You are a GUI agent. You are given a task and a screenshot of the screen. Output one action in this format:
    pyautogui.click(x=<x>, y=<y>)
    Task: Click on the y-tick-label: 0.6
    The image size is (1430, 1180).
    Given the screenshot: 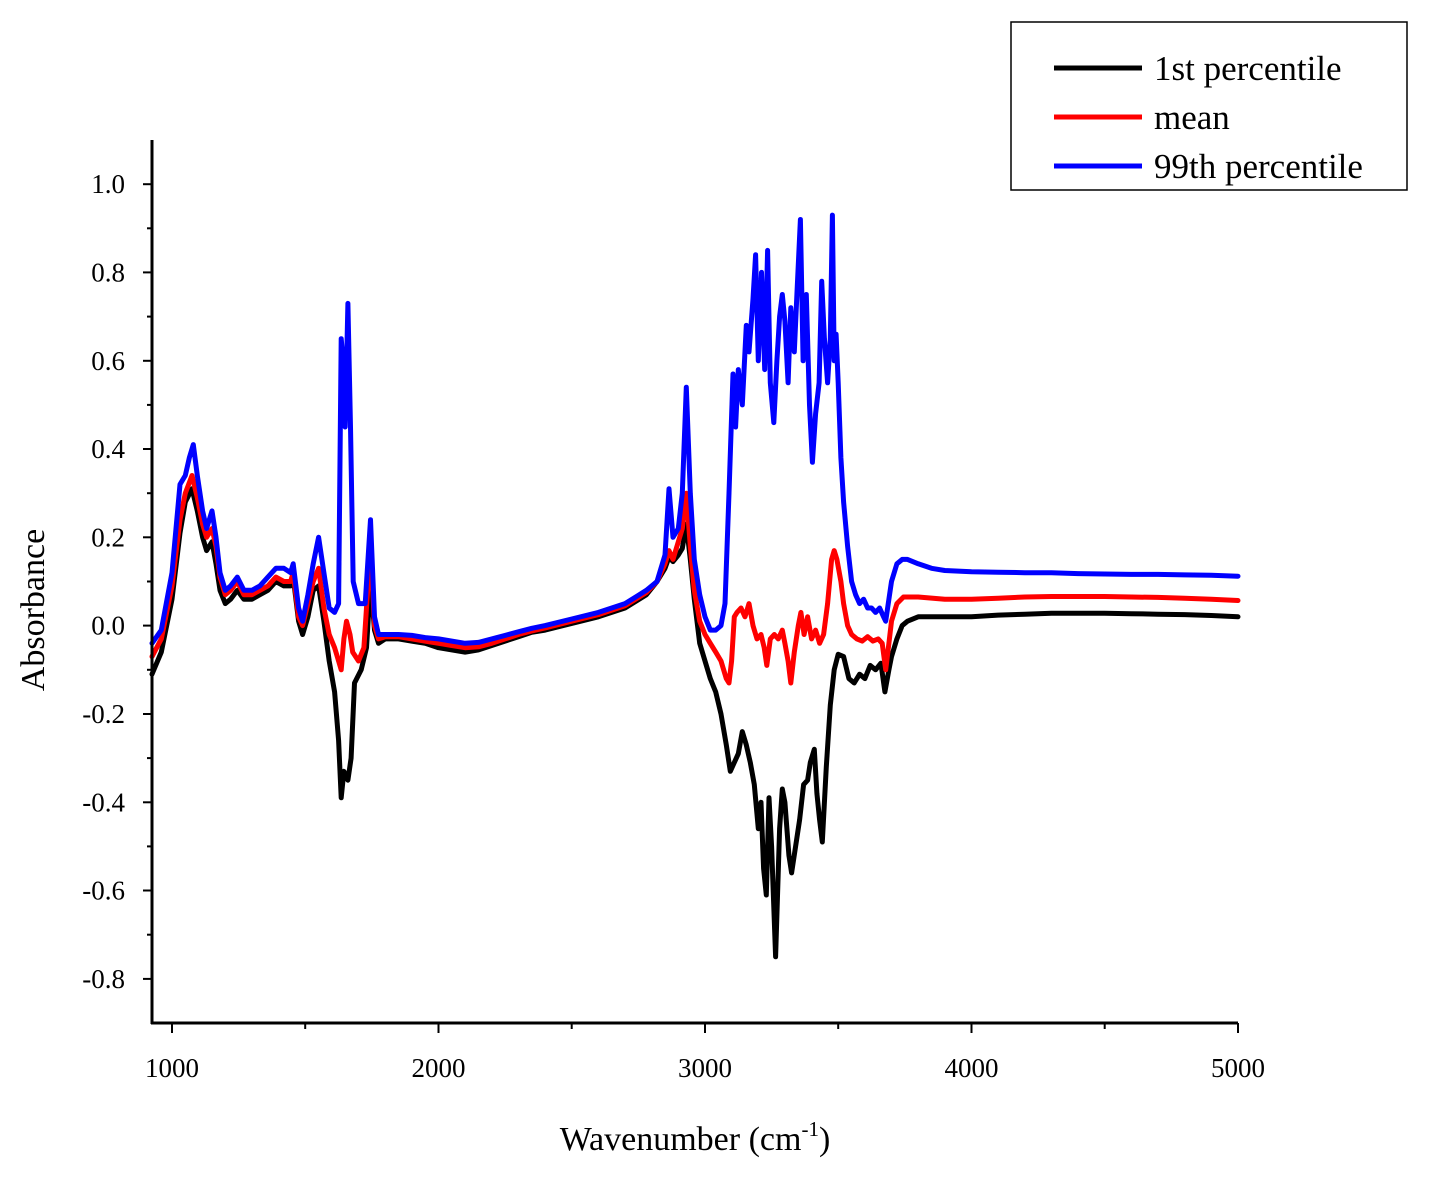 What is the action you would take?
    pyautogui.click(x=108, y=361)
    